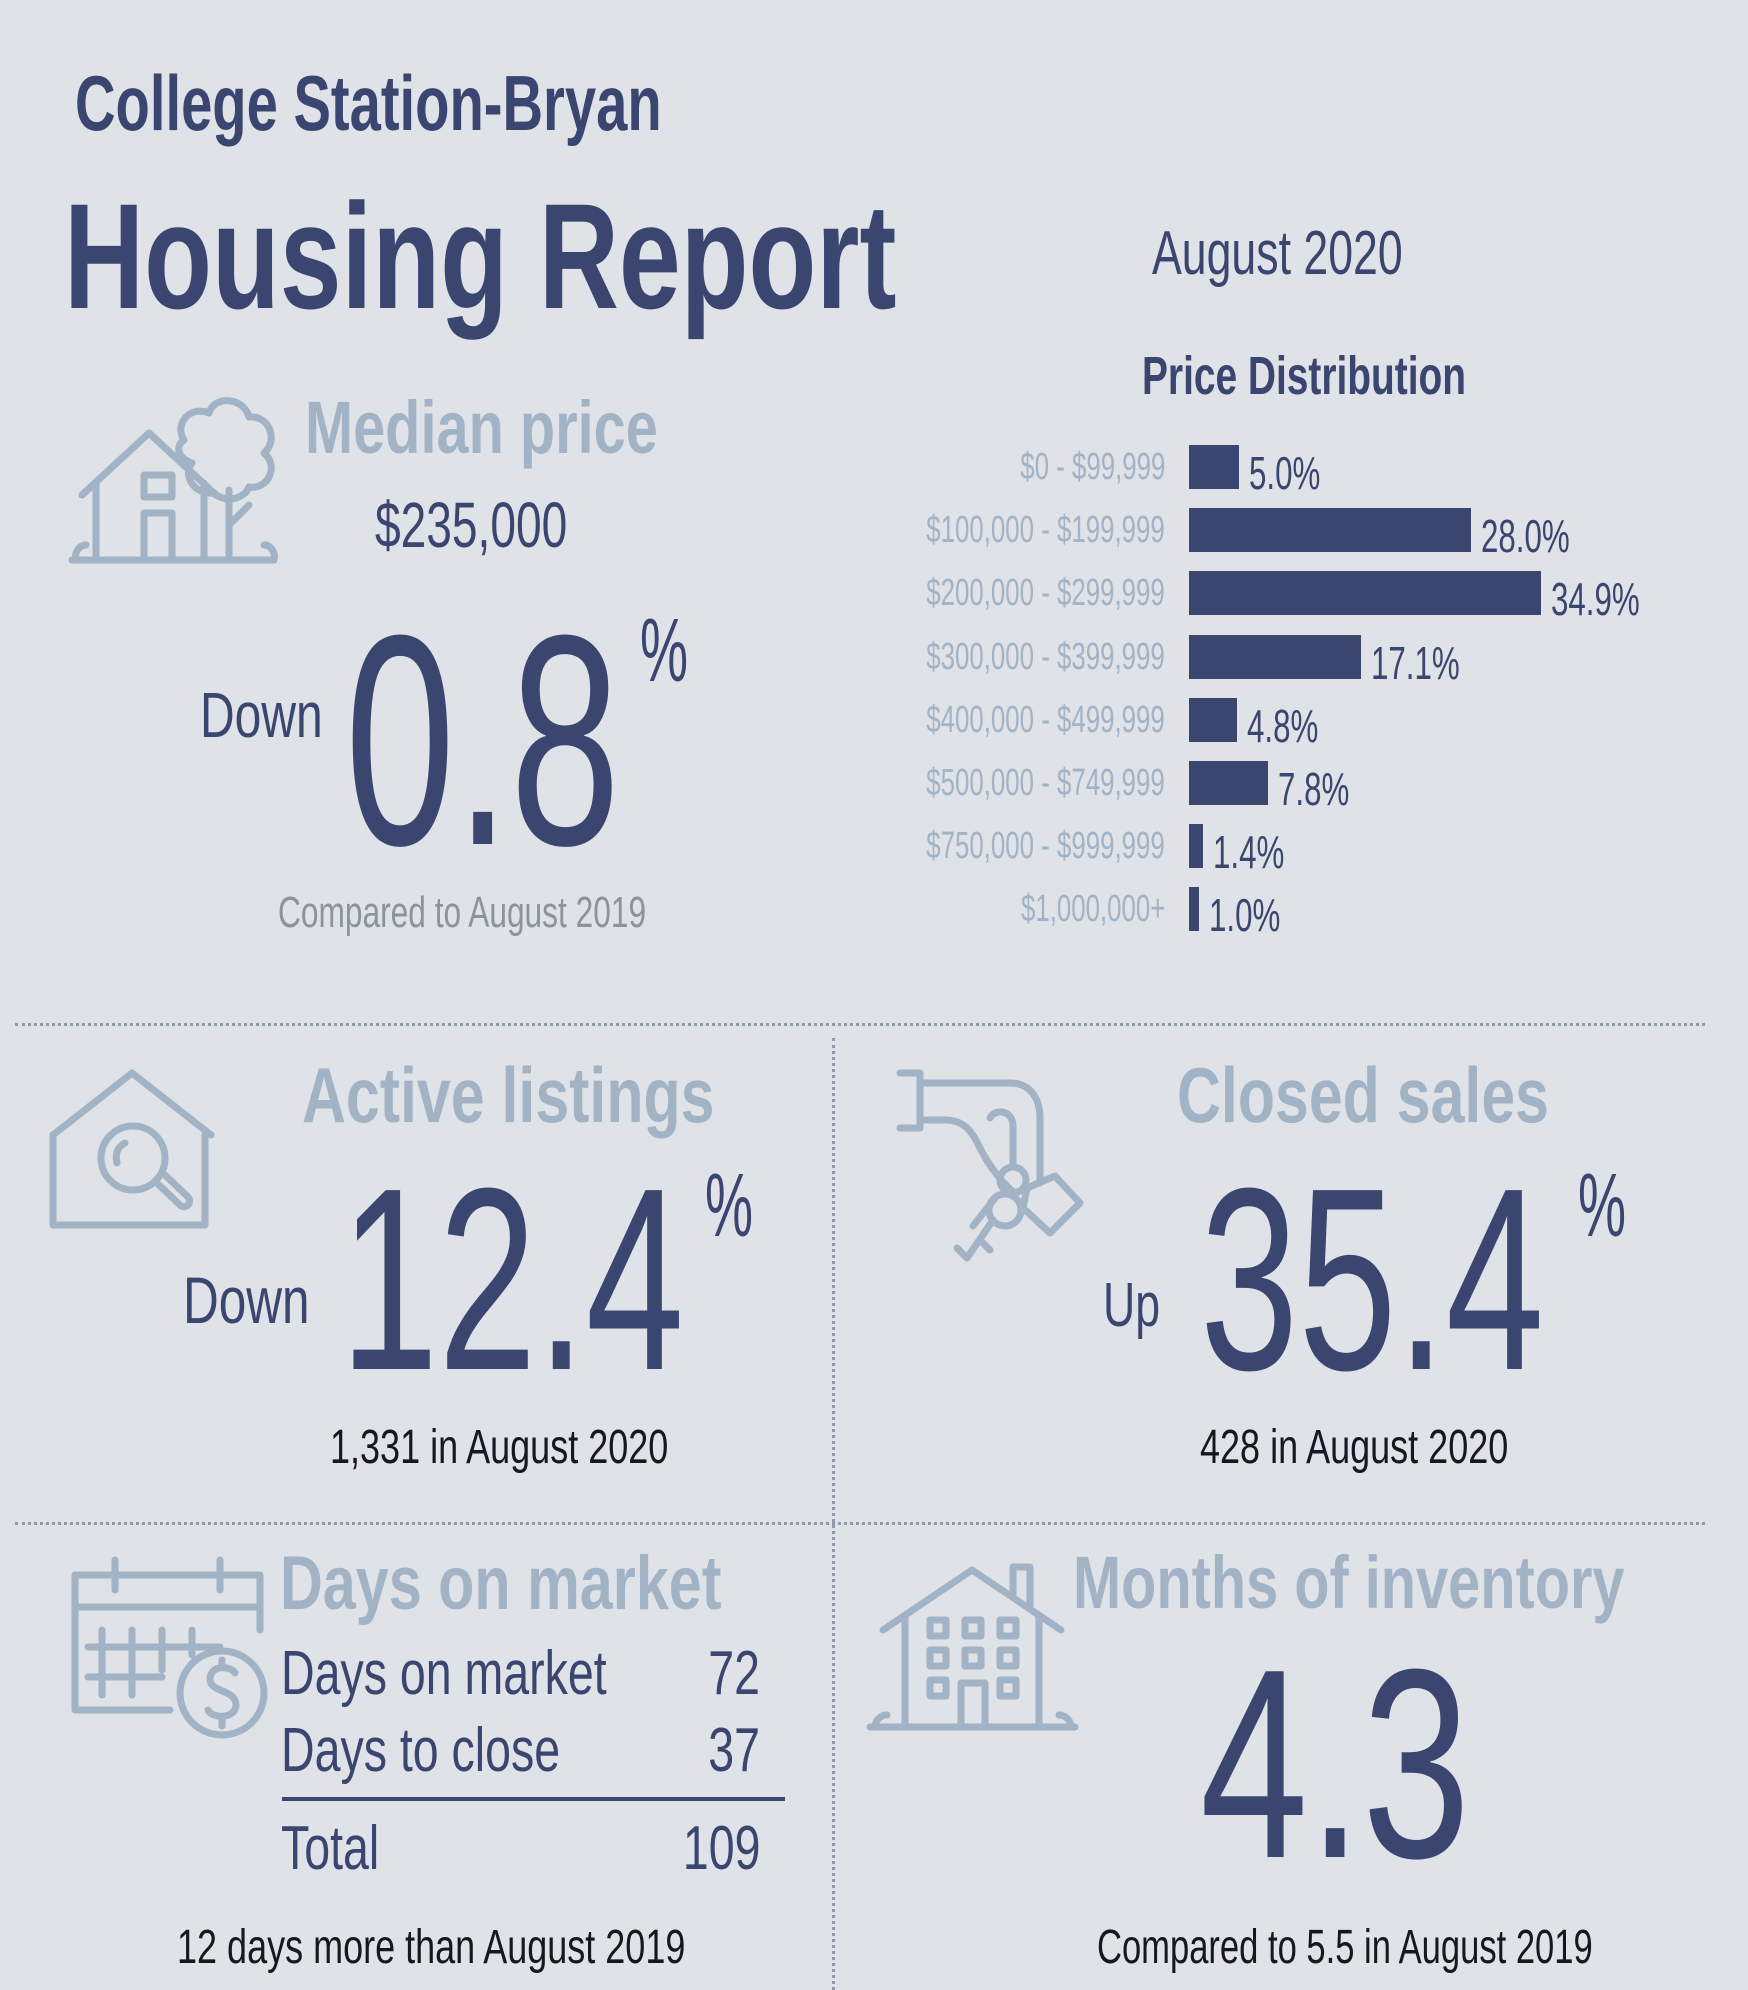 This screenshot has width=1748, height=1990. Describe the element at coordinates (512, 1280) in the screenshot. I see `active-listings-change: 12.4` at that location.